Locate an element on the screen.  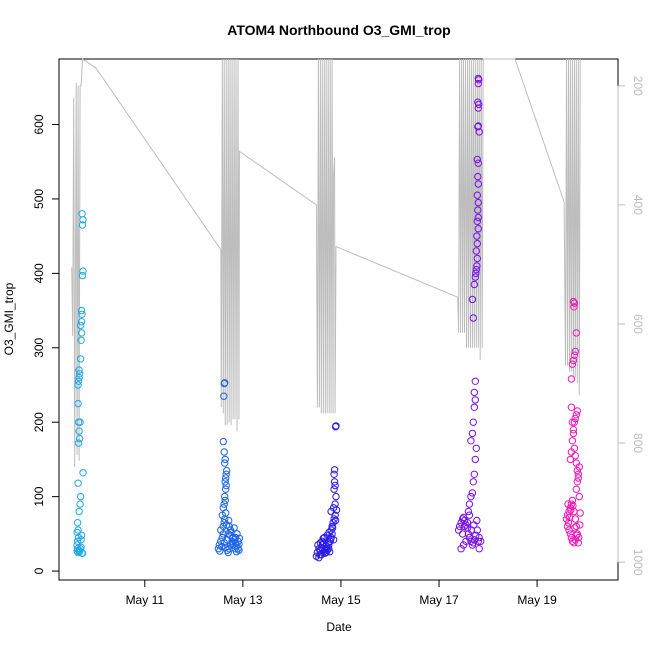
y2-tick-label: 400 is located at coordinates (638, 205).